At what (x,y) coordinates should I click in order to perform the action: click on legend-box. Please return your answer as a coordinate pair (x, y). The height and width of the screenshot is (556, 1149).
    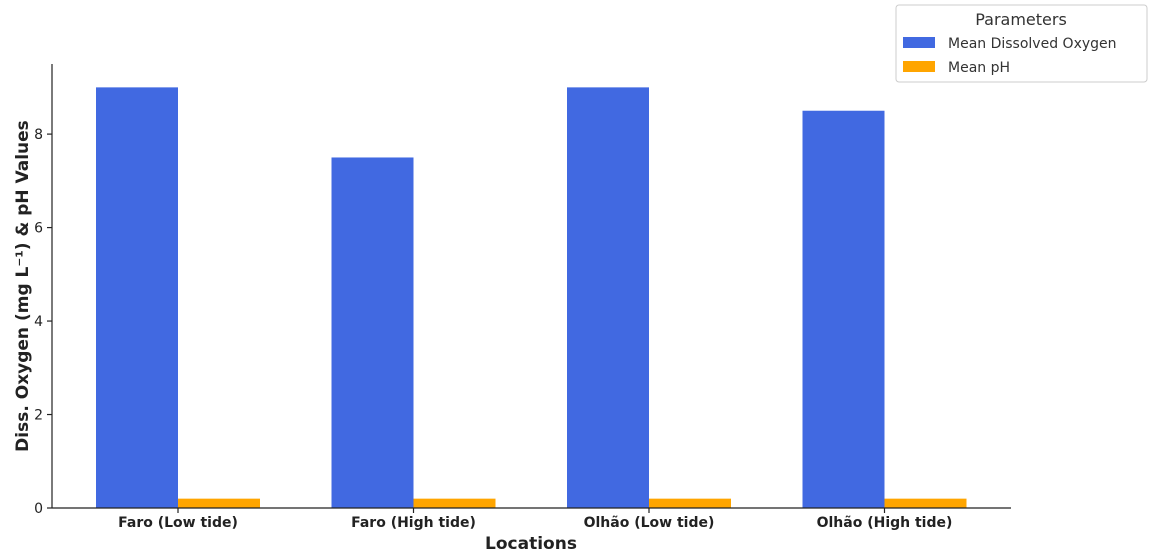
    Looking at the image, I should click on (1021, 43).